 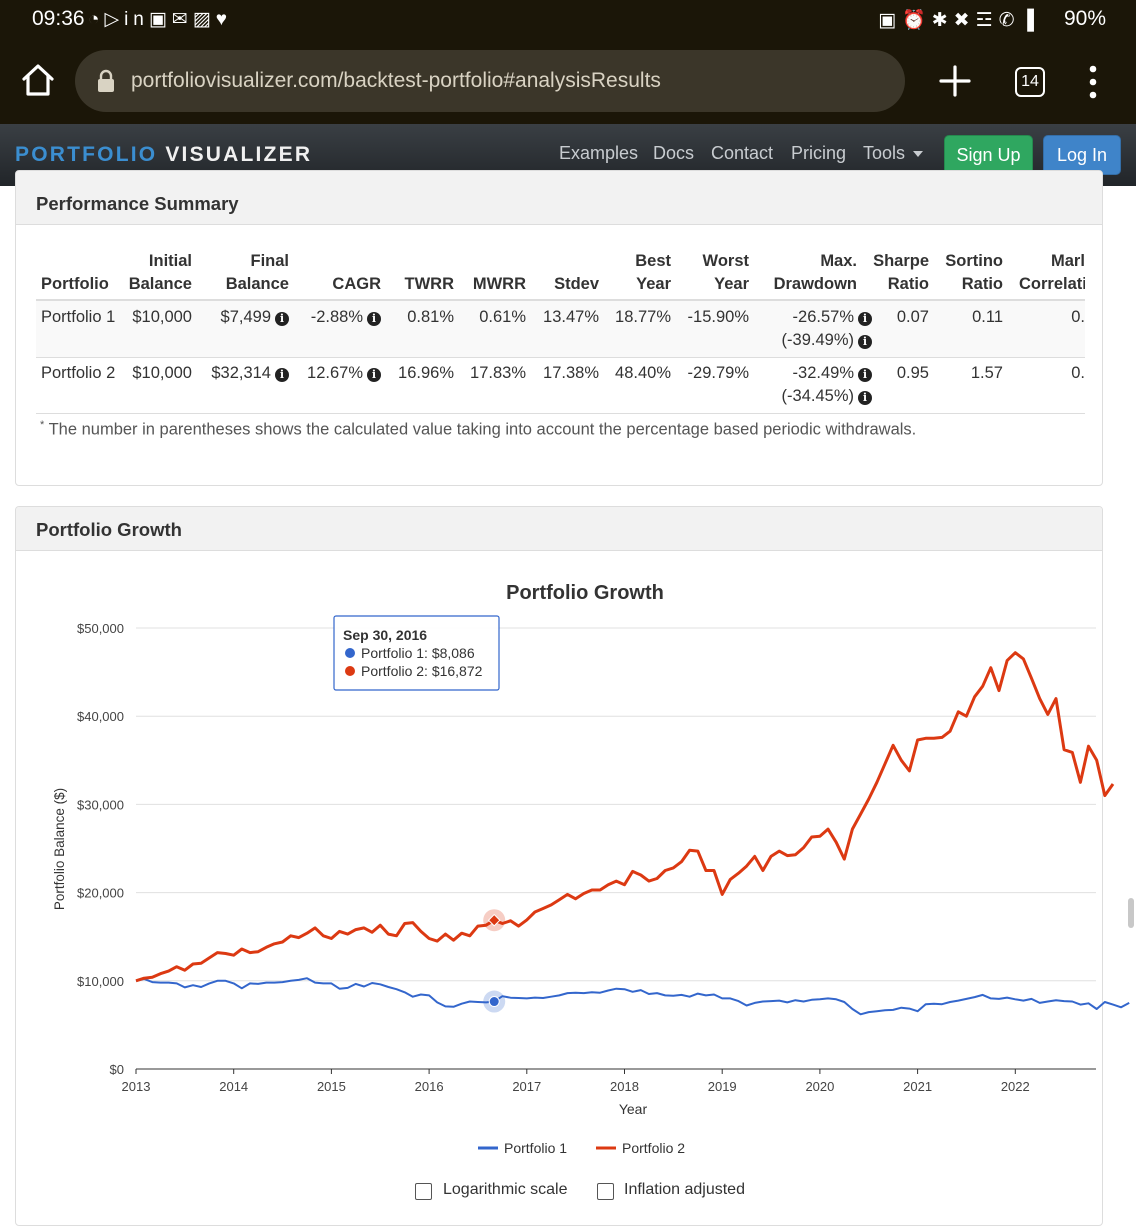 I want to click on col-header-twrr: TWRR, so click(x=429, y=284).